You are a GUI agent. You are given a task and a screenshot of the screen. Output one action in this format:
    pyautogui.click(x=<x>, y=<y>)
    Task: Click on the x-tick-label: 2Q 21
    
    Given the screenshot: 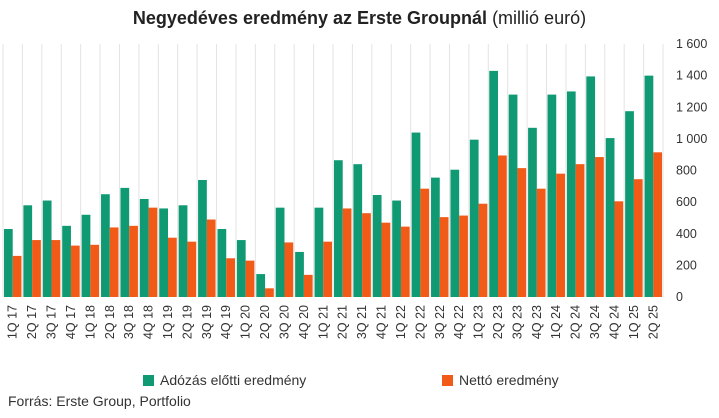 What is the action you would take?
    pyautogui.click(x=343, y=322)
    